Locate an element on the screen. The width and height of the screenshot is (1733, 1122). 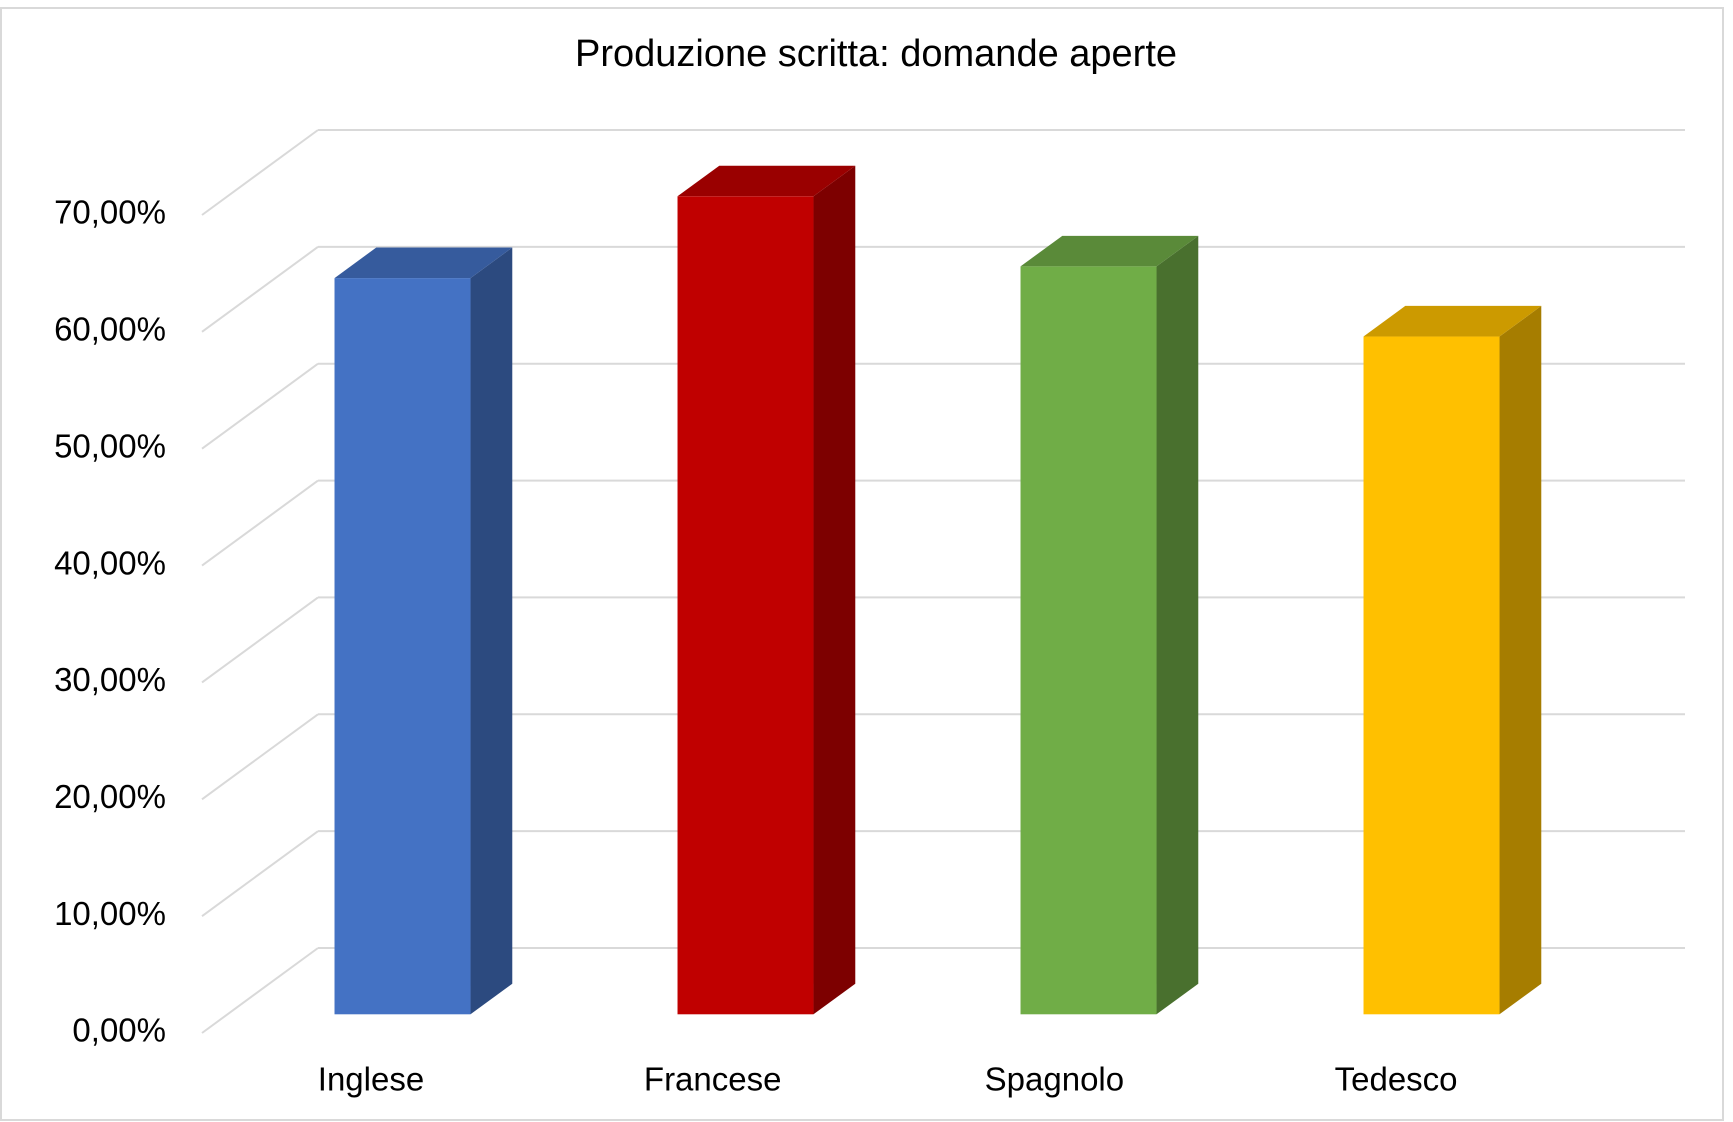
x-tick-label: Tedesco is located at coordinates (1396, 1079).